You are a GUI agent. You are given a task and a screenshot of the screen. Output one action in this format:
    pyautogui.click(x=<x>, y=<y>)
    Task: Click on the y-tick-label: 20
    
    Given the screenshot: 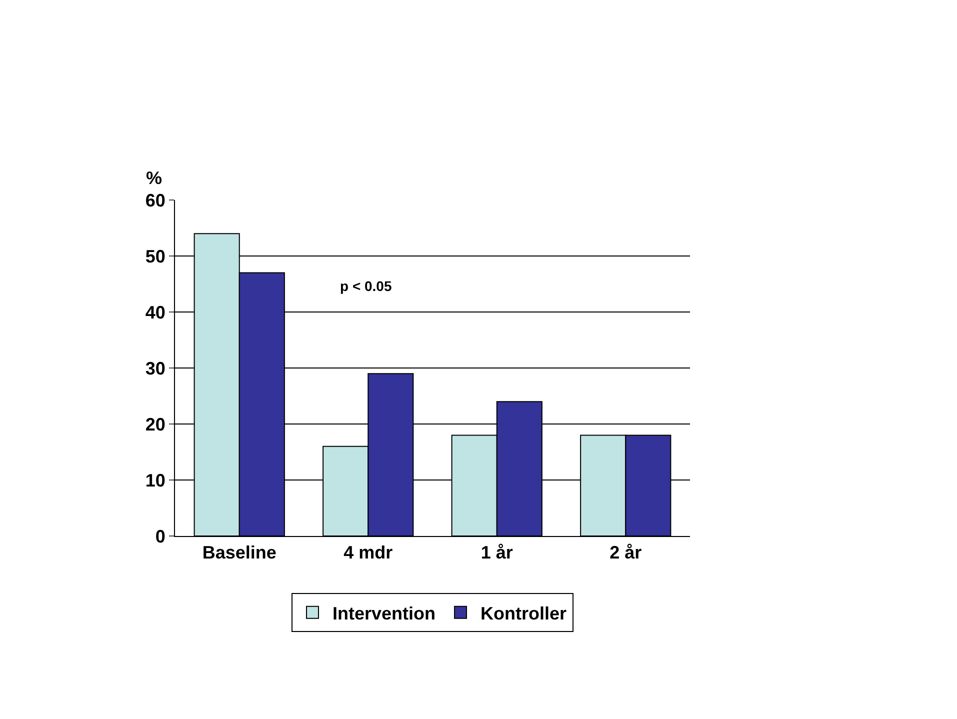 What is the action you would take?
    pyautogui.click(x=155, y=424)
    